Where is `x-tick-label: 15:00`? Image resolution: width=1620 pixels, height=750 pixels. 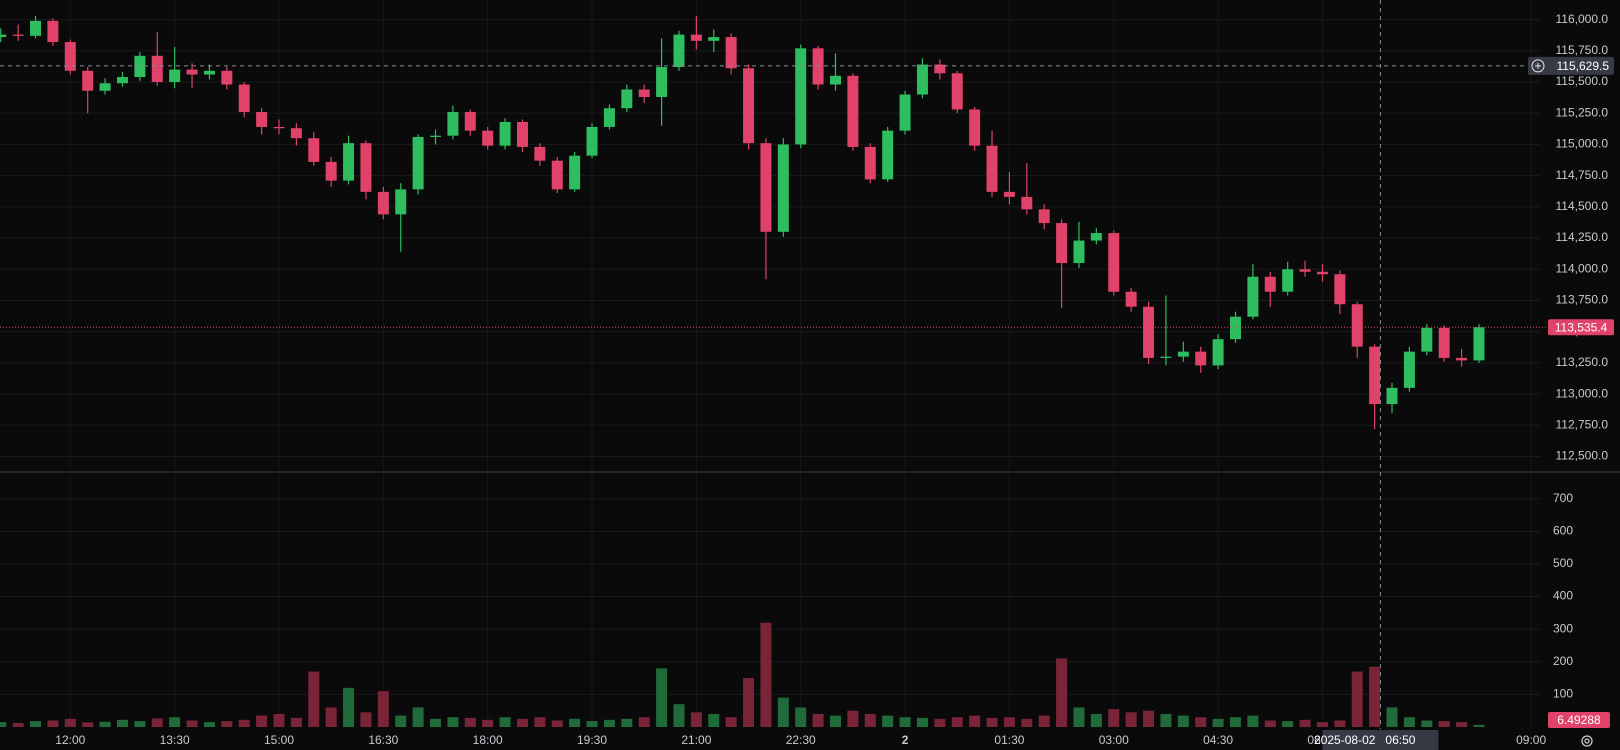
x-tick-label: 15:00 is located at coordinates (279, 740).